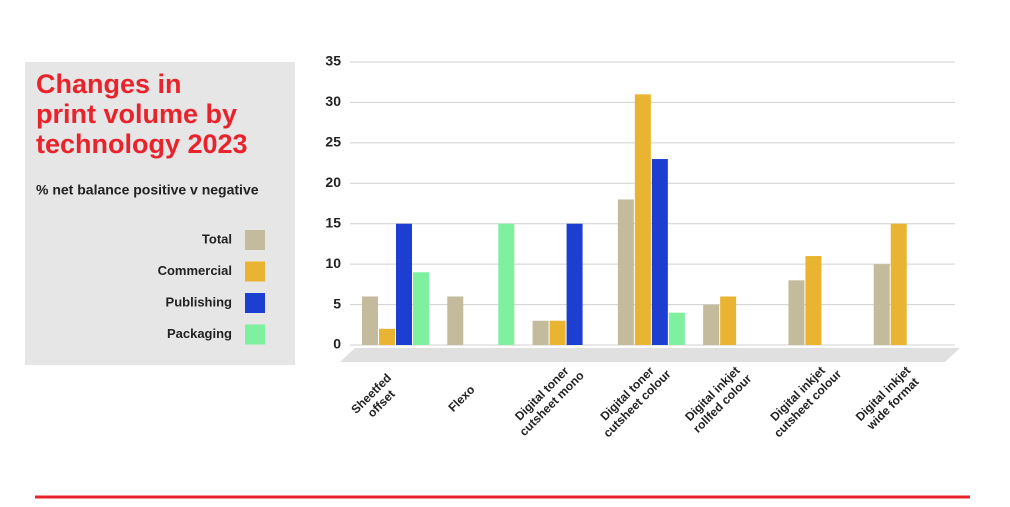  Describe the element at coordinates (199, 301) in the screenshot. I see `legend-label: Publishing` at that location.